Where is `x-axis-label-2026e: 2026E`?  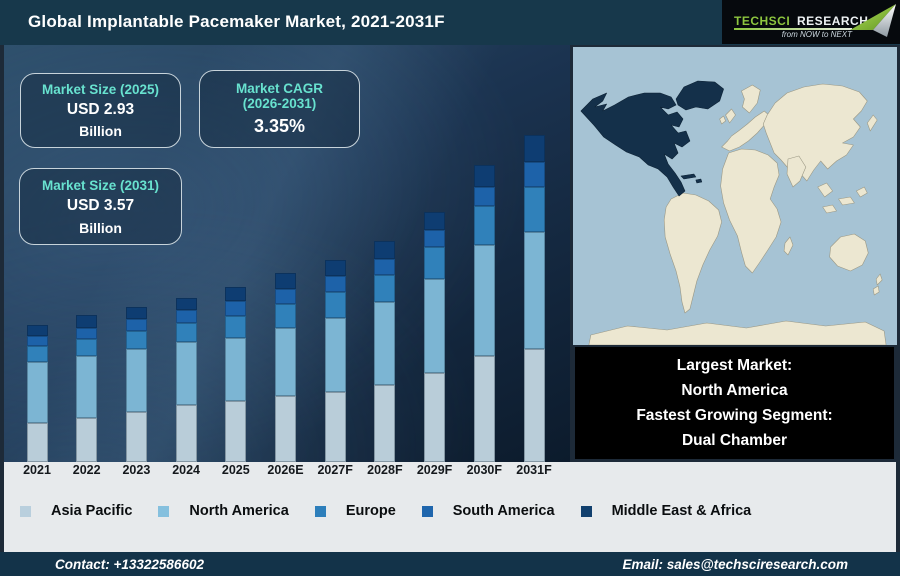
x-axis-label-2026e: 2026E is located at coordinates (285, 470).